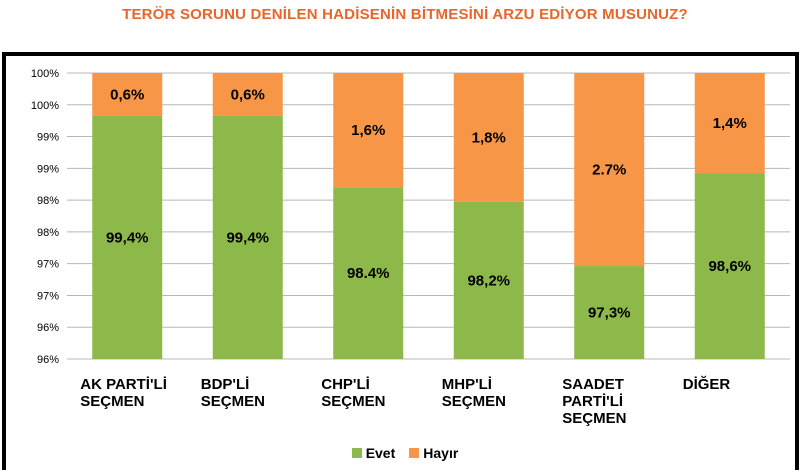  I want to click on data-label-hayir: 1,8%, so click(489, 137).